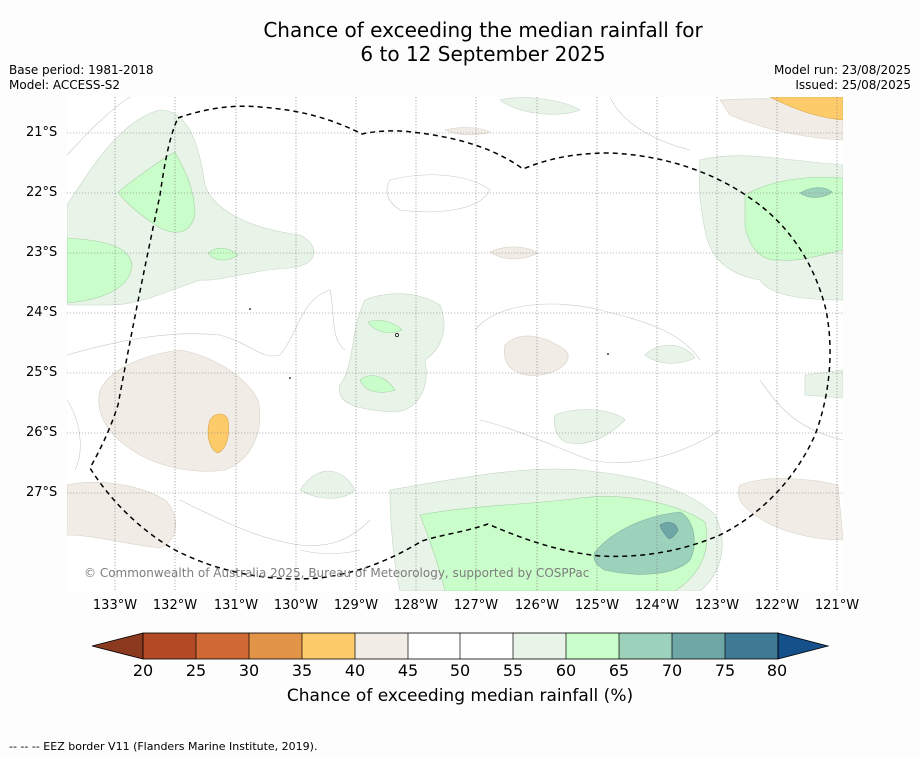 The height and width of the screenshot is (758, 919). Describe the element at coordinates (672, 670) in the screenshot. I see `colorbar-tick-70: 70` at that location.